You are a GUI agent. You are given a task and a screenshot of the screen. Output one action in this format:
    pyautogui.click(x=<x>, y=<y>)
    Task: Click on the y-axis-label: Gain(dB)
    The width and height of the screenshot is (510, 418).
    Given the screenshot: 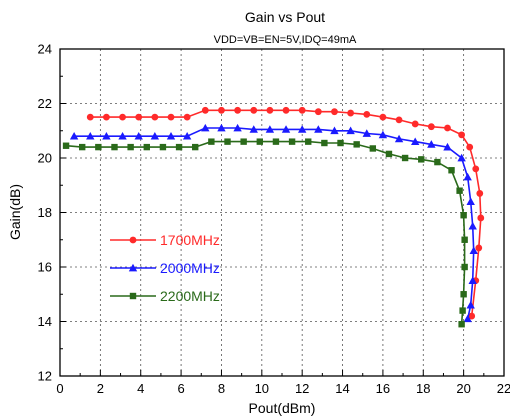 What is the action you would take?
    pyautogui.click(x=15, y=212)
    